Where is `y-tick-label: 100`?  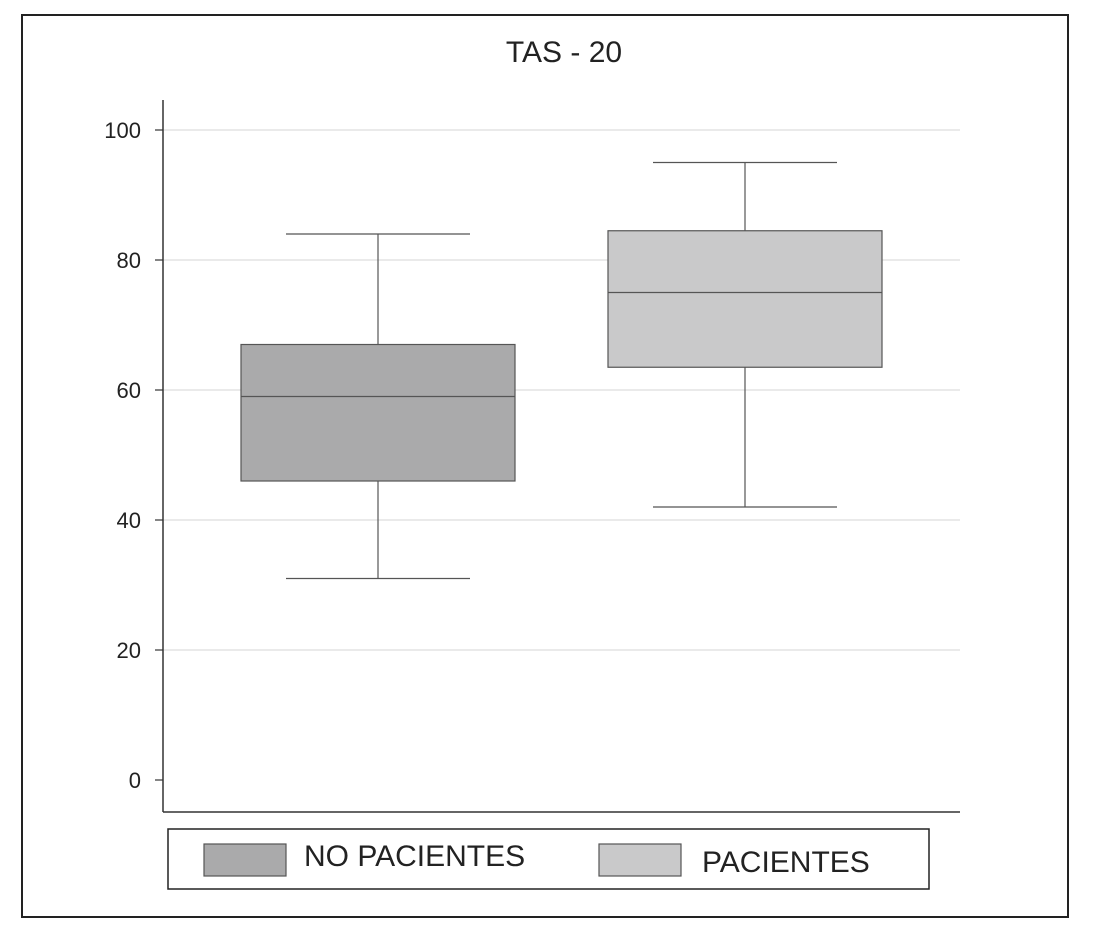
y-tick-label: 100 is located at coordinates (122, 130).